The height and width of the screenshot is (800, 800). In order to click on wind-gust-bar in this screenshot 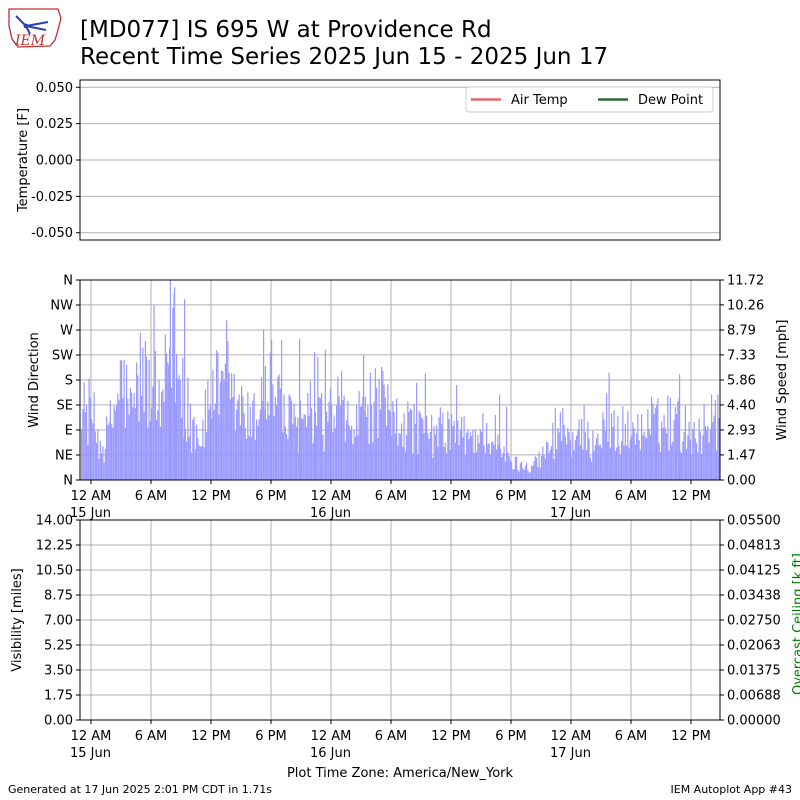, I will do `click(315, 416)`.